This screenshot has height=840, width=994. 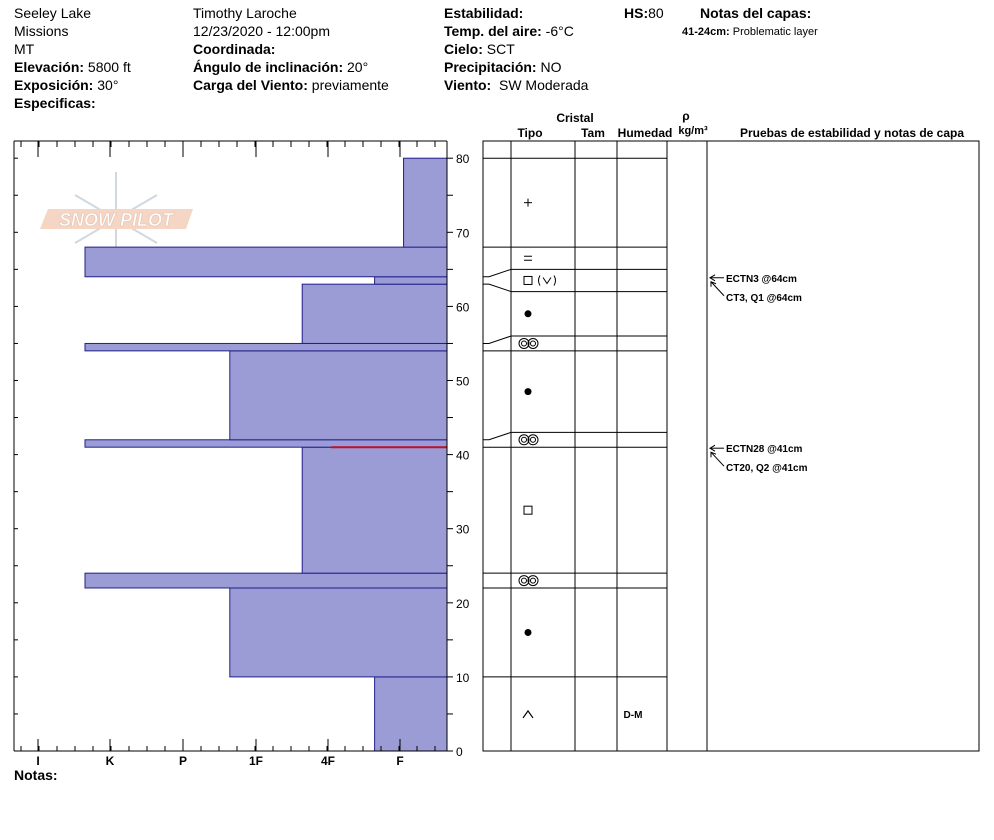 I want to click on wind-load-row: Carga del Viento: previamente, so click(x=291, y=85).